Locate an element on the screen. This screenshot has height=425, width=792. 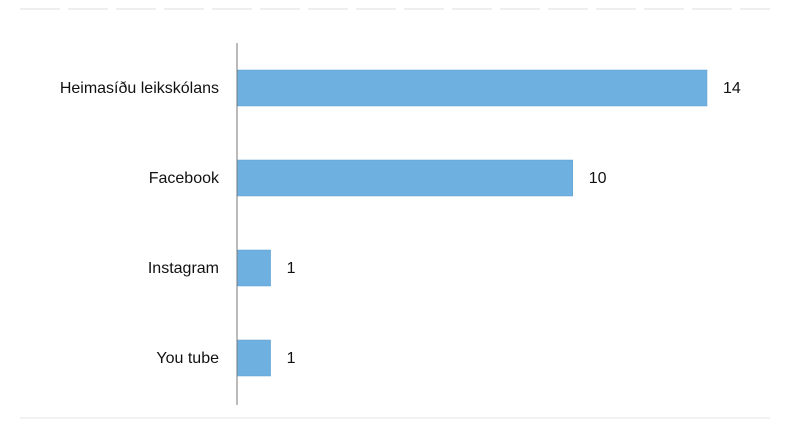
value-label: 14 is located at coordinates (732, 88).